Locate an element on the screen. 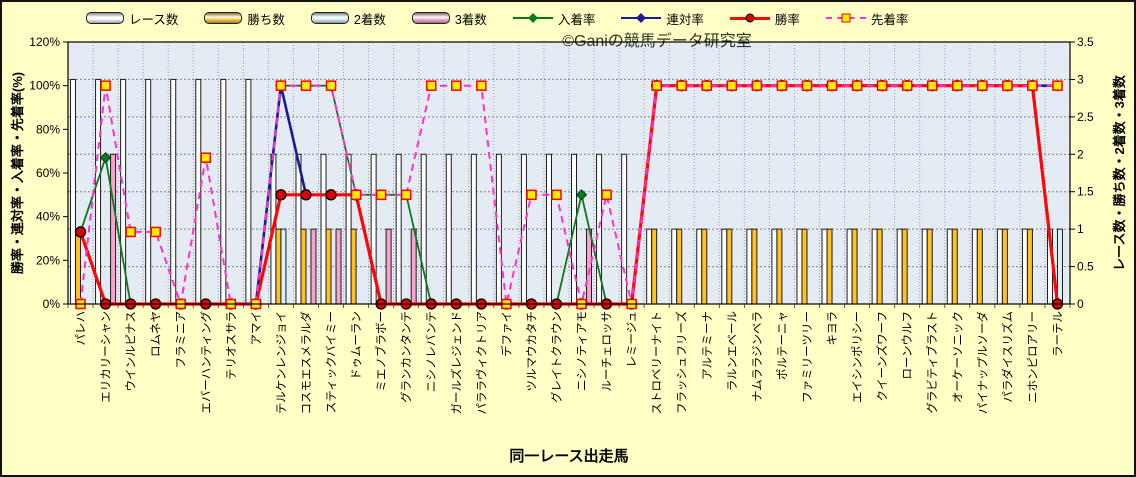 This screenshot has width=1136, height=477. category-label: ローンウルフ is located at coordinates (907, 345).